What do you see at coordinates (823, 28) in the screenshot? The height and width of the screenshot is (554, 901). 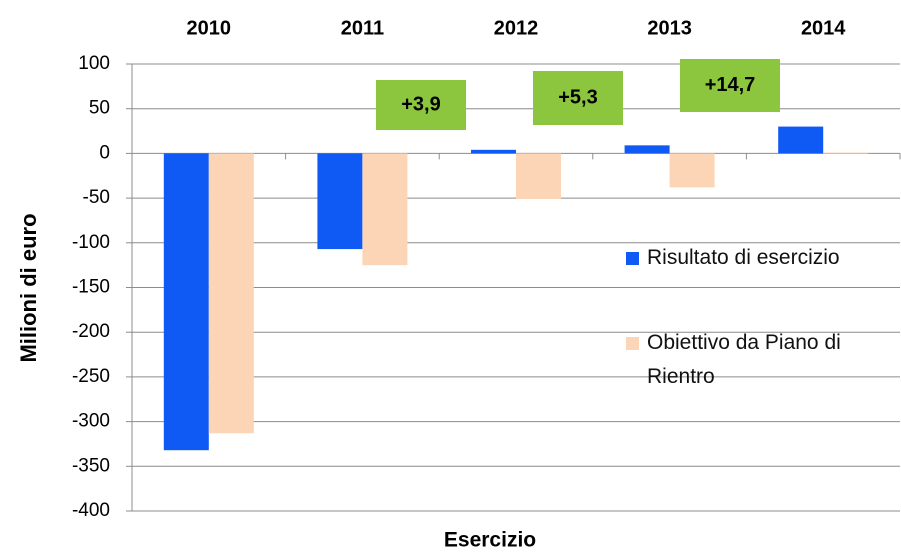 I see `x-tick-label: 2014` at bounding box center [823, 28].